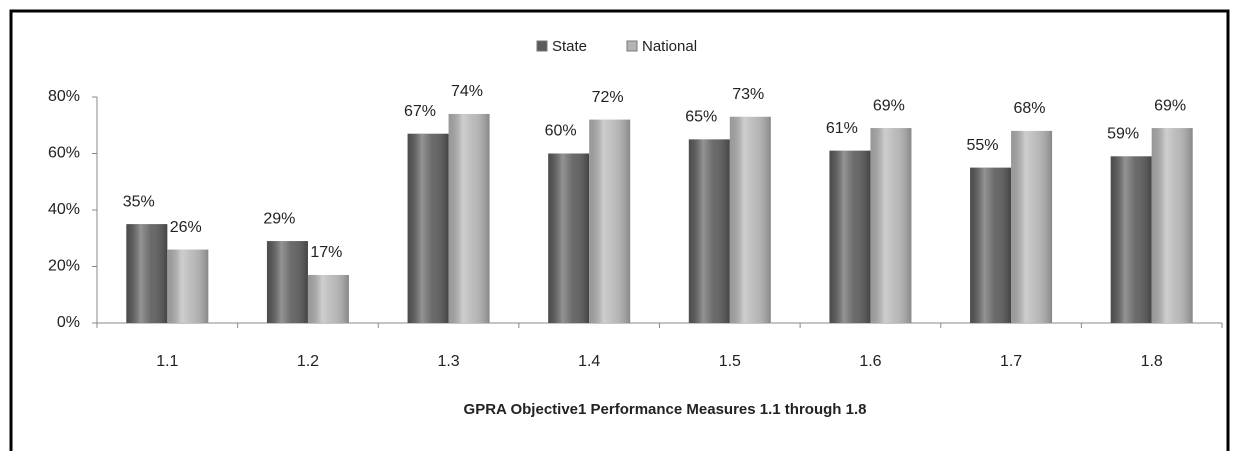 This screenshot has width=1236, height=451. Describe the element at coordinates (308, 361) in the screenshot. I see `x-tick-label: 1.2` at that location.